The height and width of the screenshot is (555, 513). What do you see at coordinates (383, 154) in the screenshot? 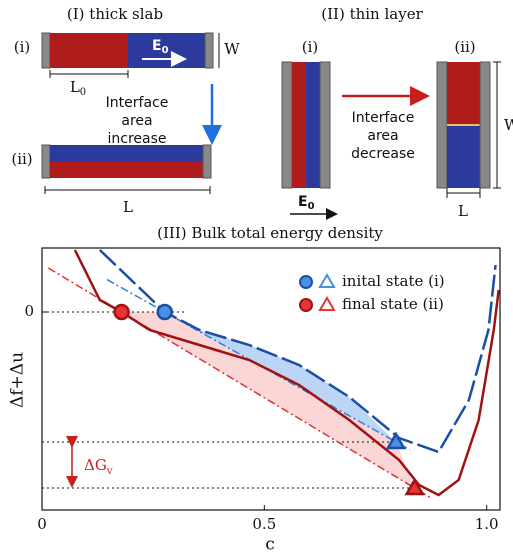
I see `arrow-text: decrease` at bounding box center [383, 154].